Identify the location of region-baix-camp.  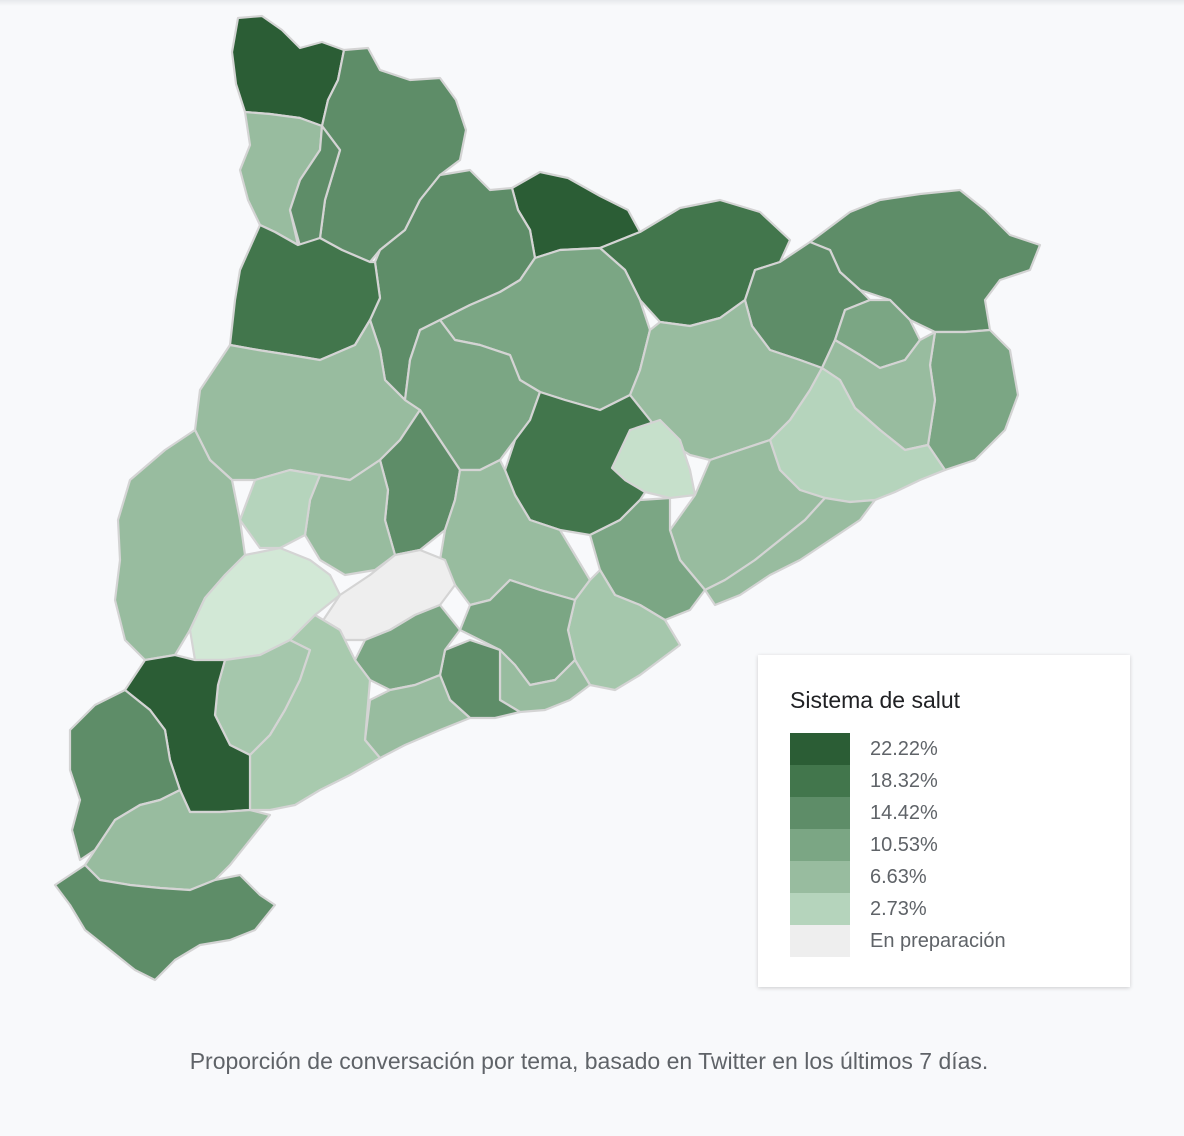
(315, 712).